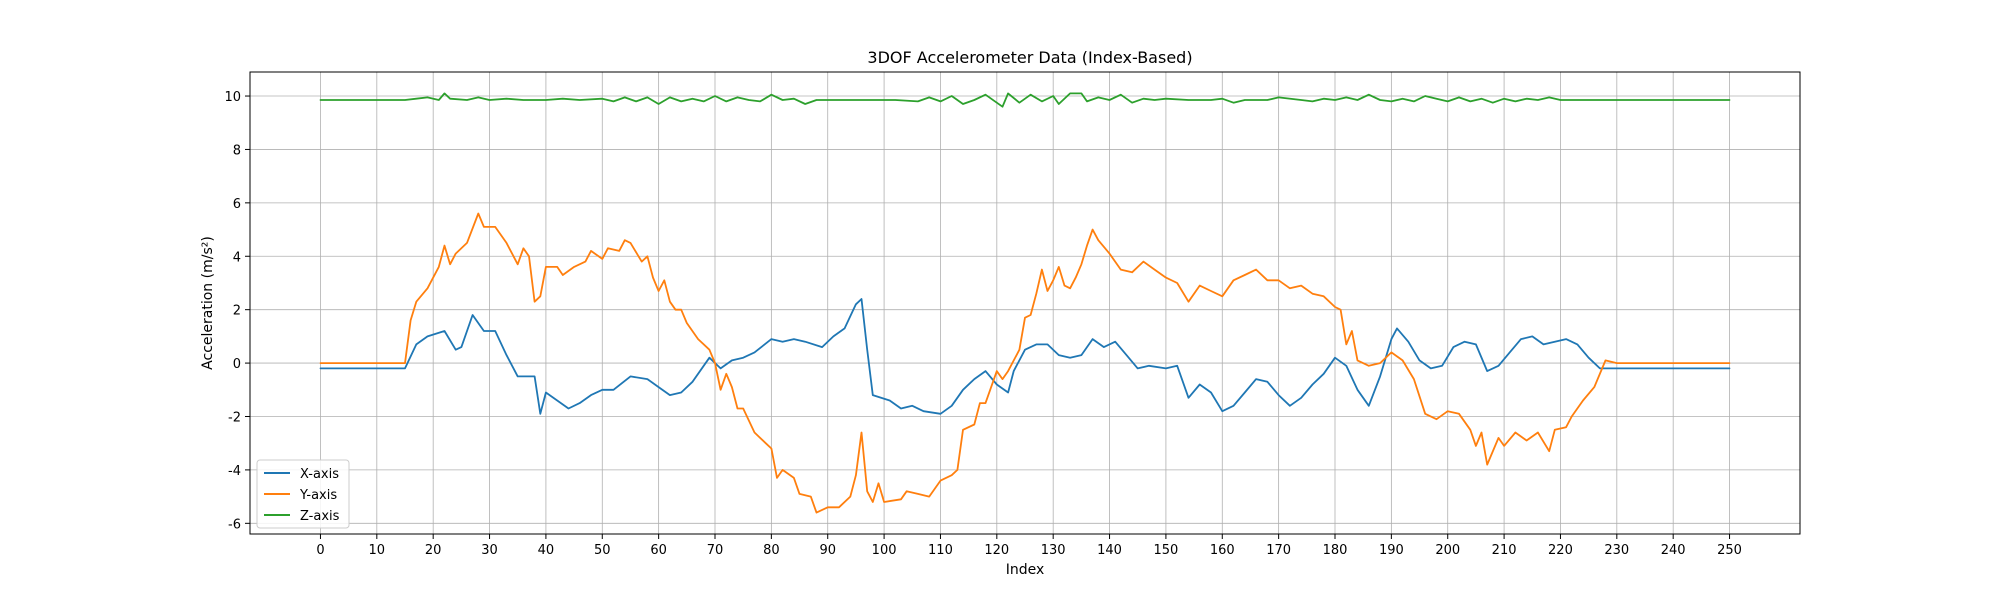 Image resolution: width=2000 pixels, height=600 pixels. What do you see at coordinates (658, 550) in the screenshot?
I see `x-tick-label: 60` at bounding box center [658, 550].